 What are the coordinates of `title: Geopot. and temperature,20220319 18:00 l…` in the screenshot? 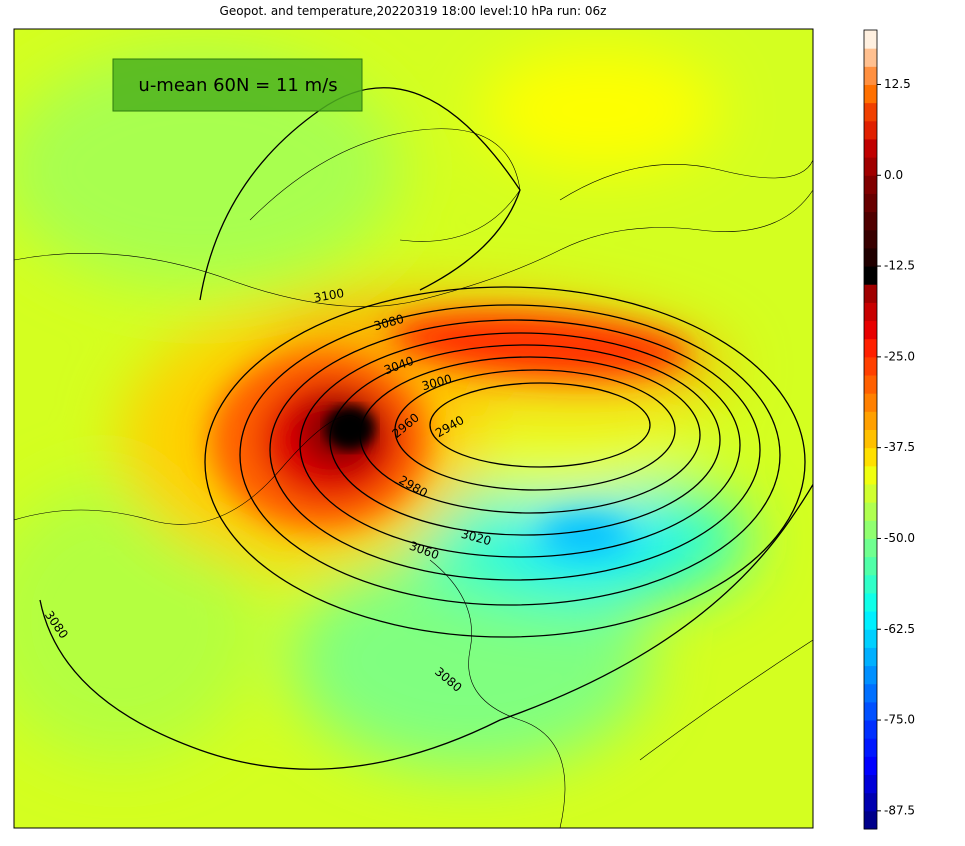 It's located at (413, 11).